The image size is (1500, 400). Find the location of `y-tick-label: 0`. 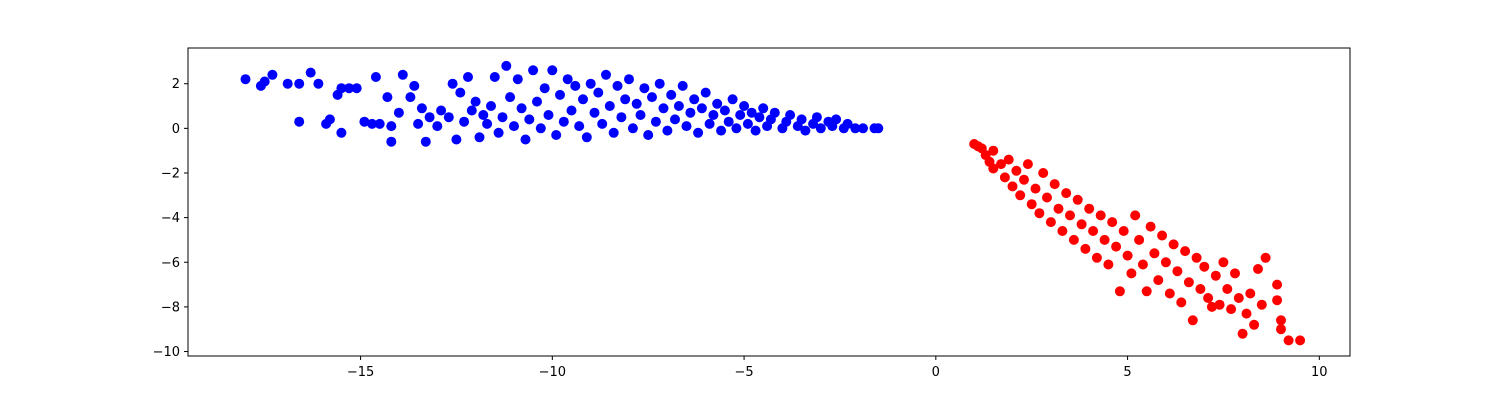

y-tick-label: 0 is located at coordinates (176, 129).